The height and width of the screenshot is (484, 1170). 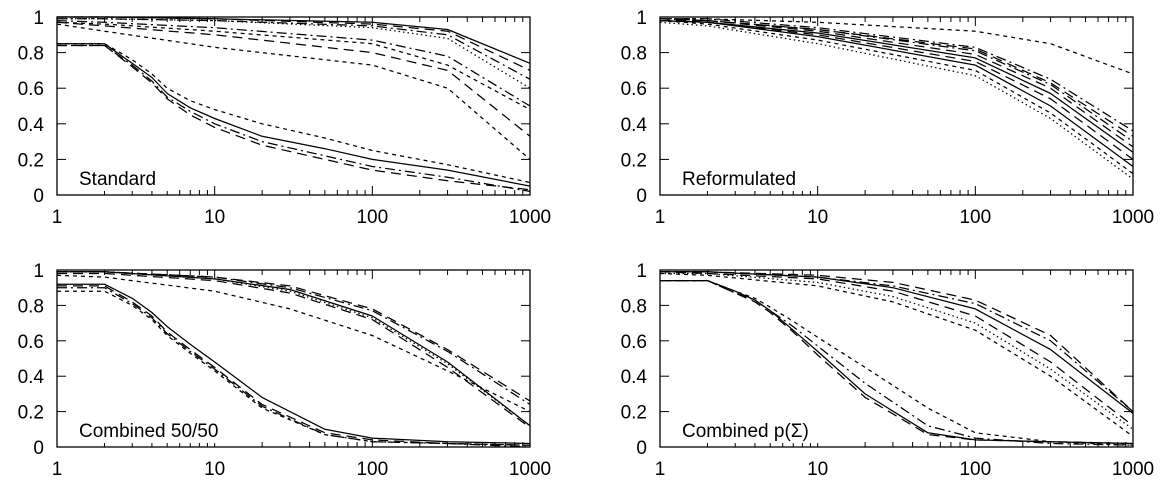 What do you see at coordinates (148, 431) in the screenshot?
I see `panel-title: Combined 50/50` at bounding box center [148, 431].